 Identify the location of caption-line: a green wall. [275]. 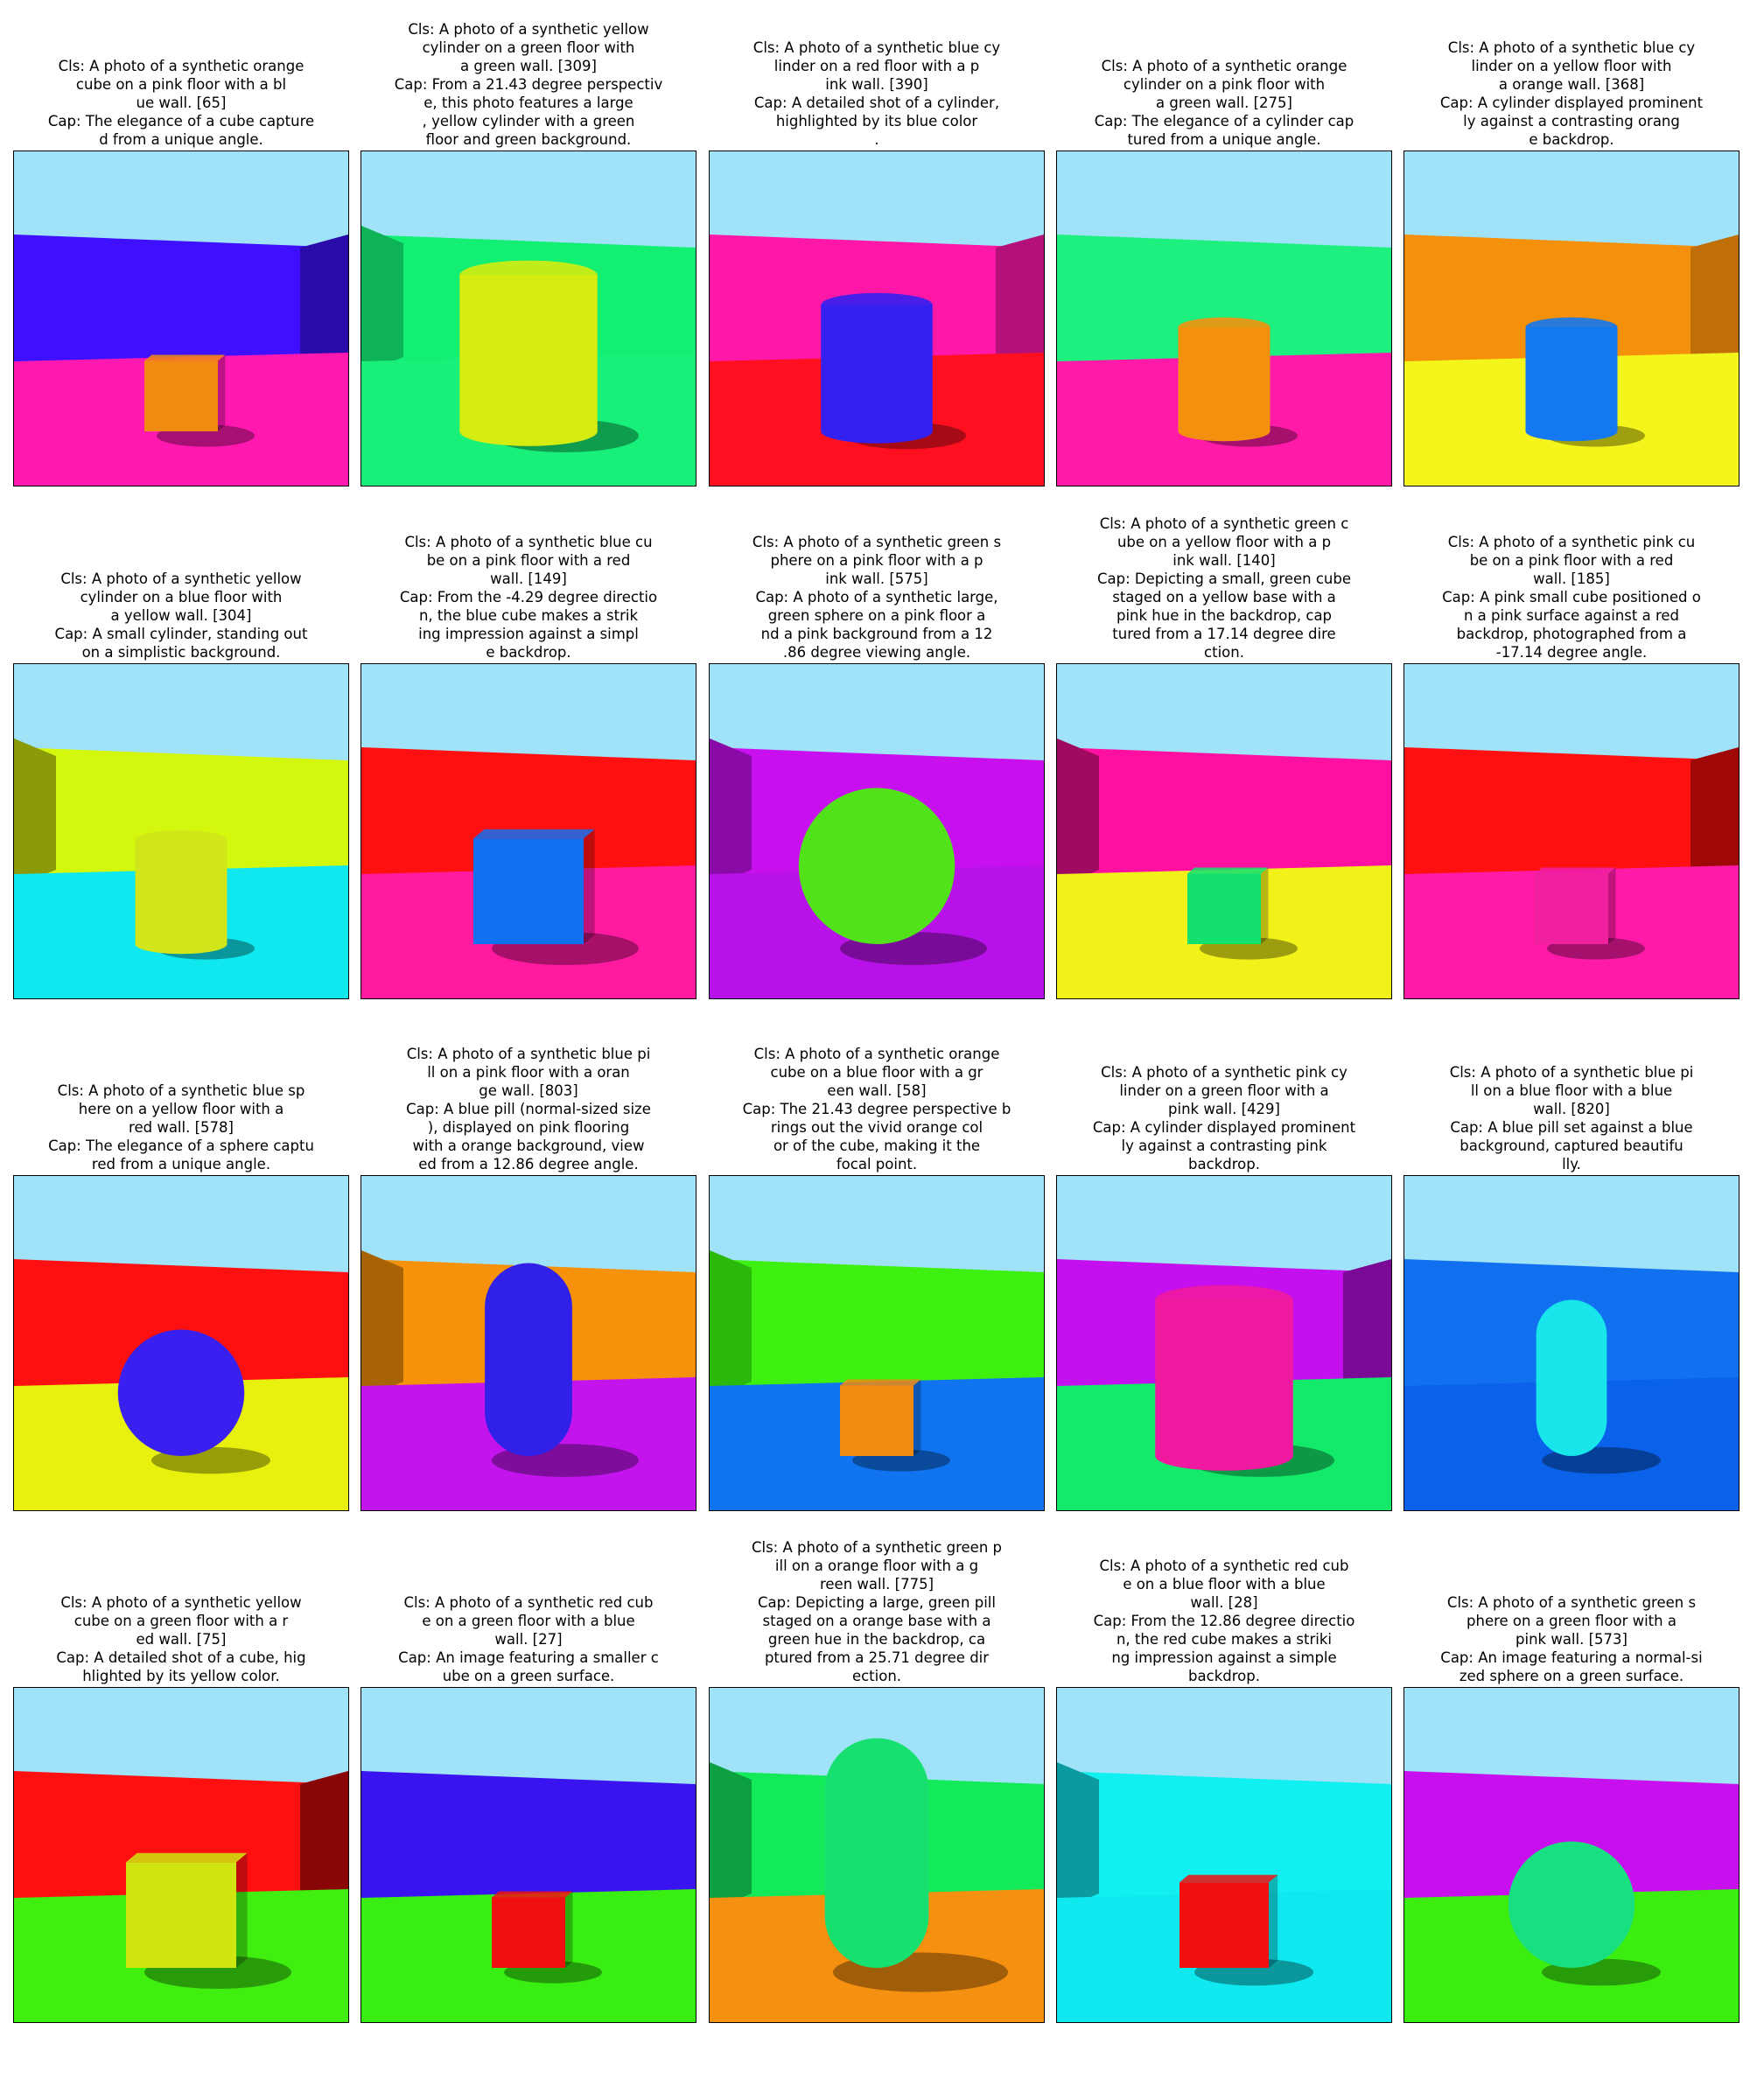
(1224, 102).